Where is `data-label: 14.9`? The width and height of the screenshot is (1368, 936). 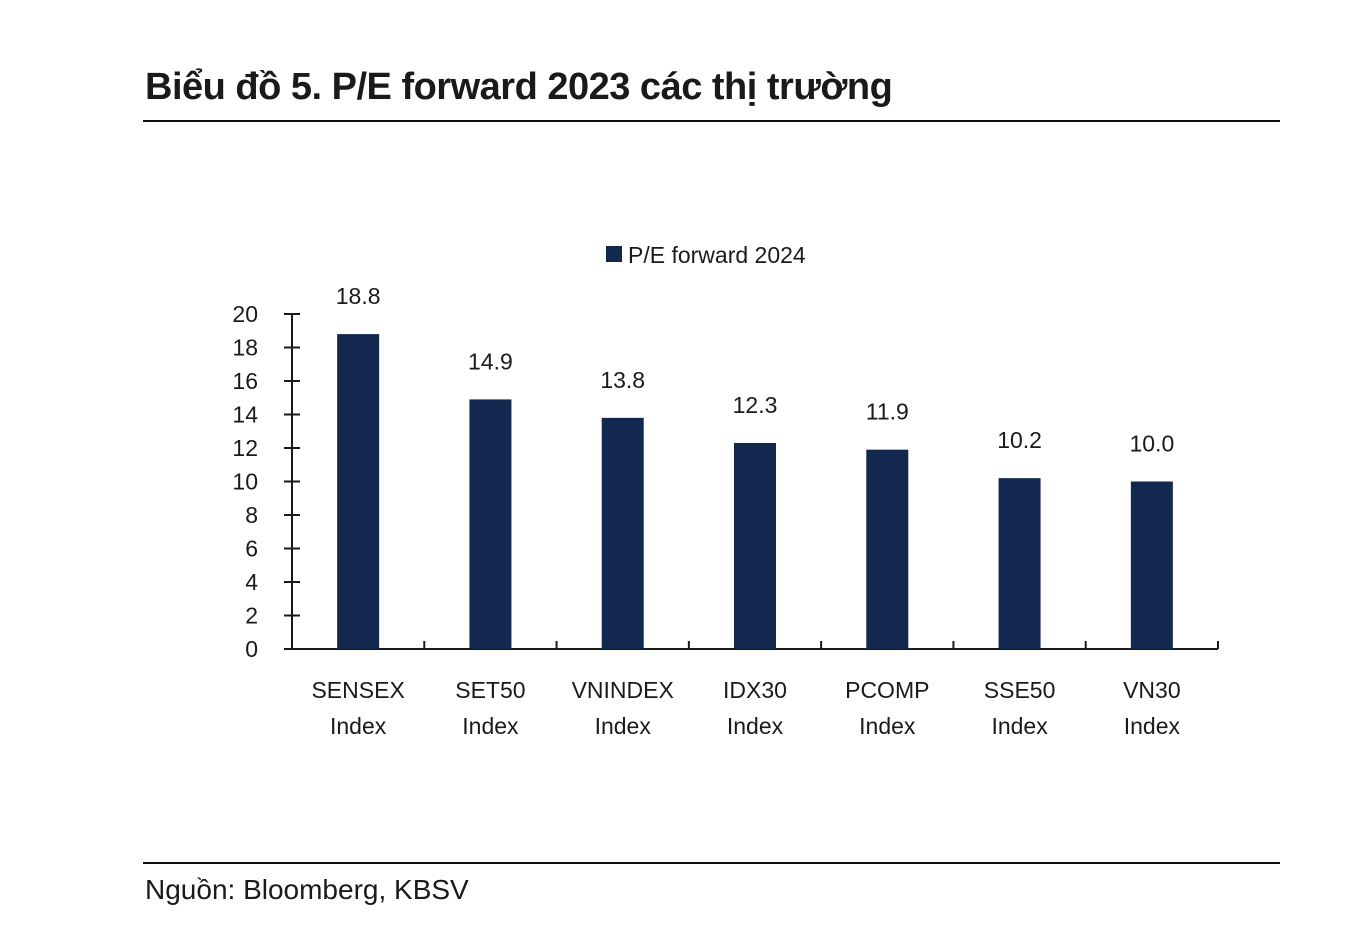 data-label: 14.9 is located at coordinates (490, 361).